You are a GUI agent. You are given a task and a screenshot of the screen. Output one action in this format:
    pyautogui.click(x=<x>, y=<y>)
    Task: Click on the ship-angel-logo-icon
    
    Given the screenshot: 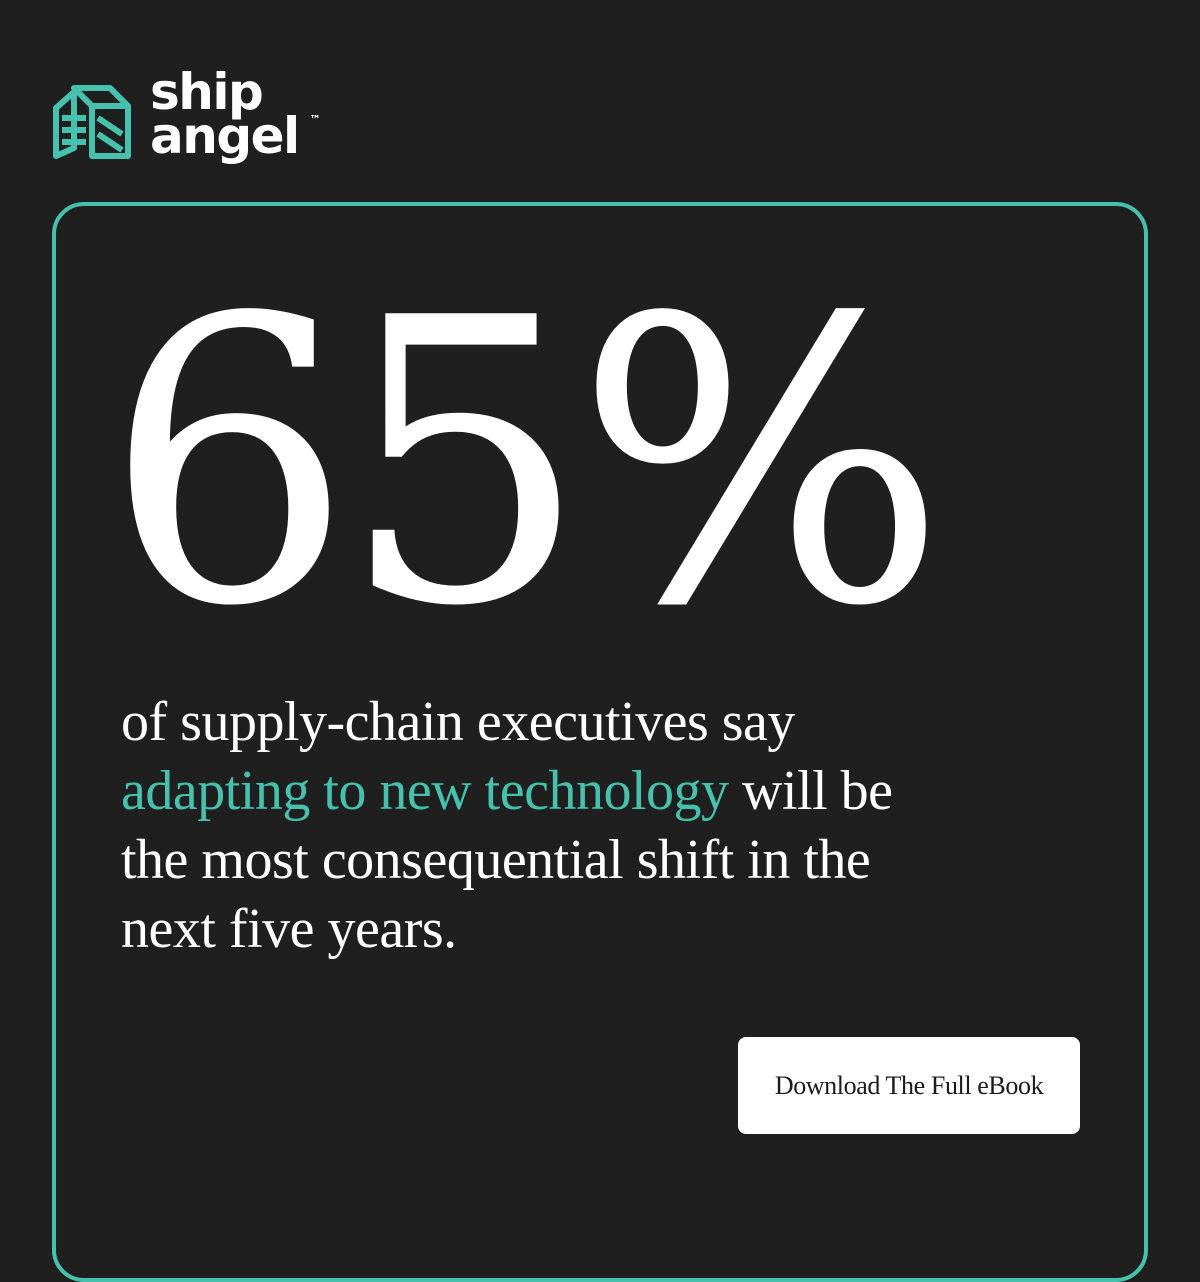 What is the action you would take?
    pyautogui.click(x=92, y=122)
    